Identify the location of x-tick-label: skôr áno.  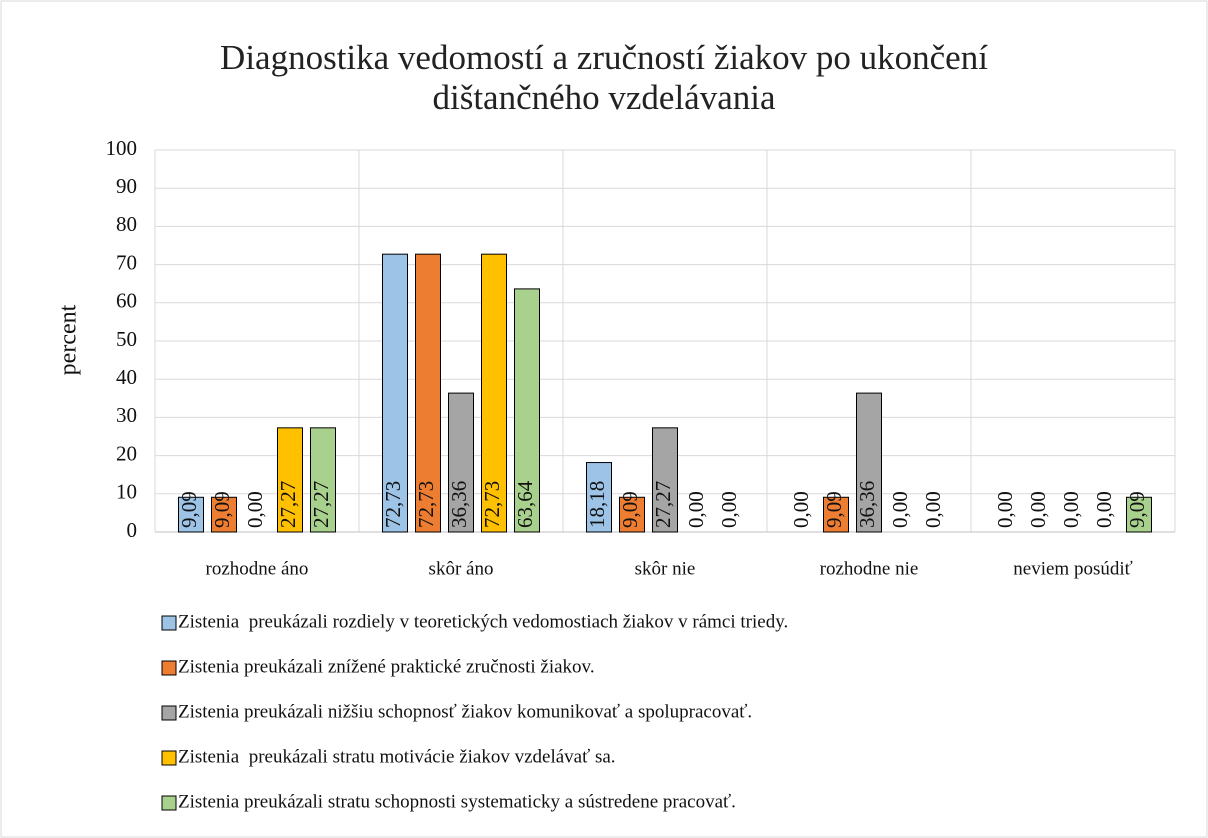
(461, 568).